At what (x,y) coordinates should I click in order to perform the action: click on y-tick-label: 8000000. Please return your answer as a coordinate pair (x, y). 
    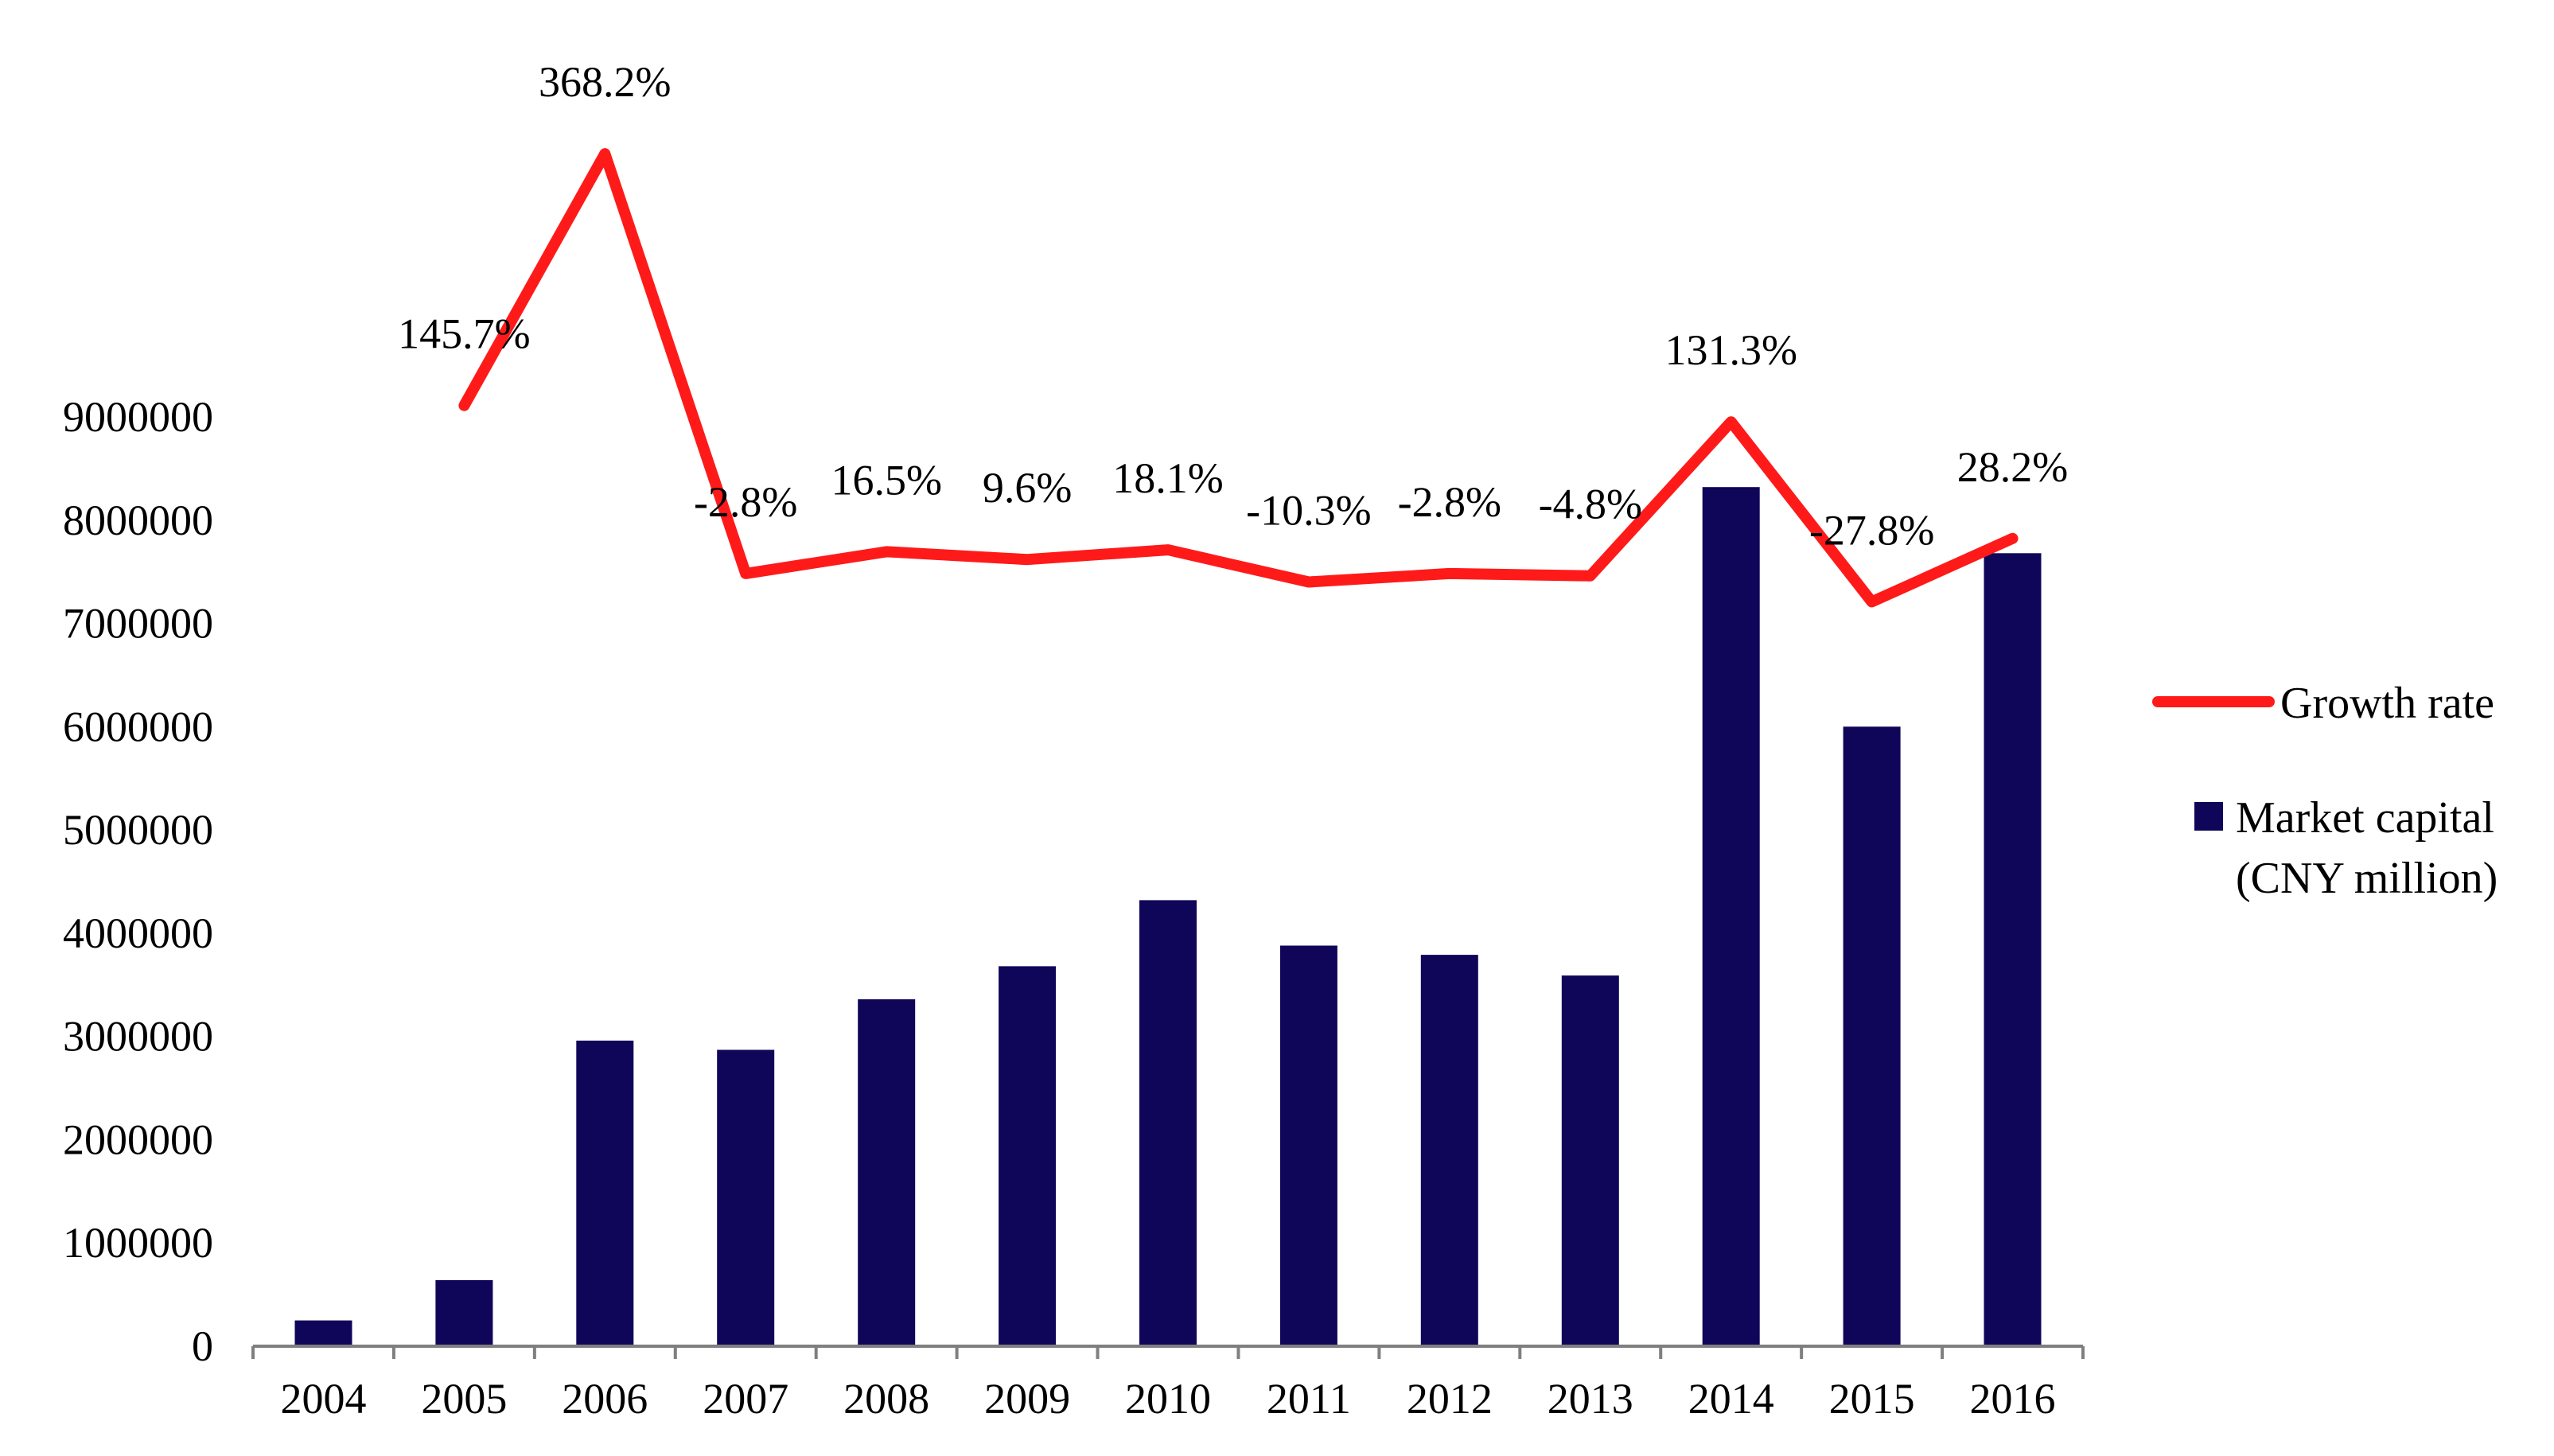
    Looking at the image, I should click on (138, 520).